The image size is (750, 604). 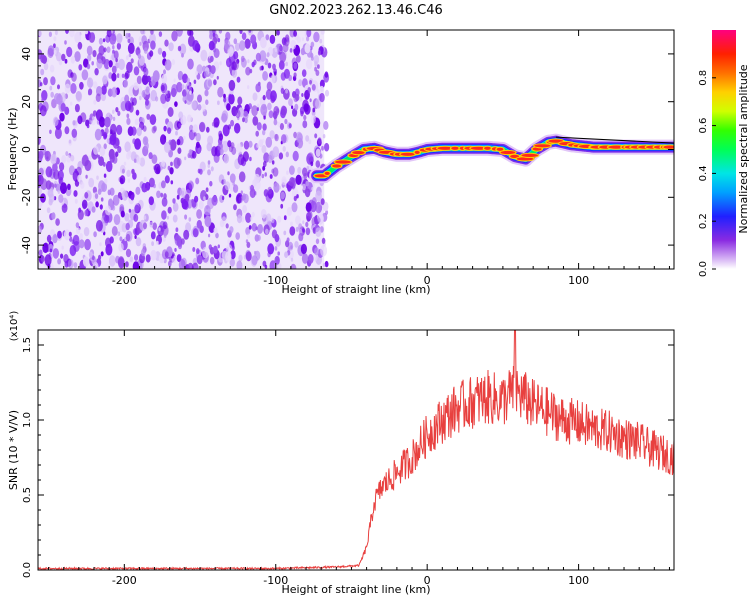 What do you see at coordinates (707, 173) in the screenshot?
I see `colorbar-ticks: 0.0 0.2 0.4 0.6 0.8` at bounding box center [707, 173].